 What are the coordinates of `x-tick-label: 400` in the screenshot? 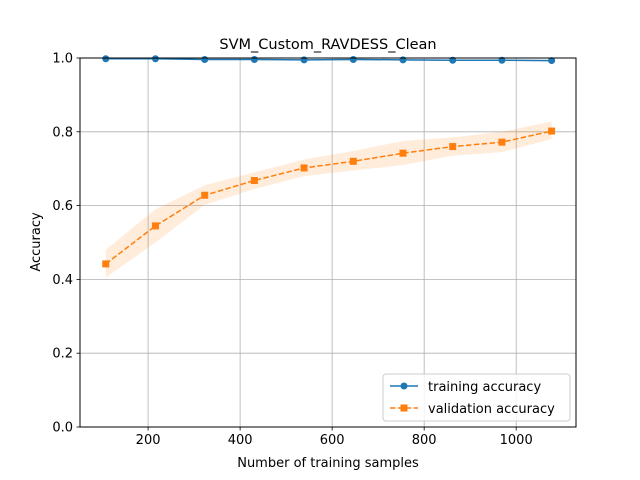 It's located at (240, 440).